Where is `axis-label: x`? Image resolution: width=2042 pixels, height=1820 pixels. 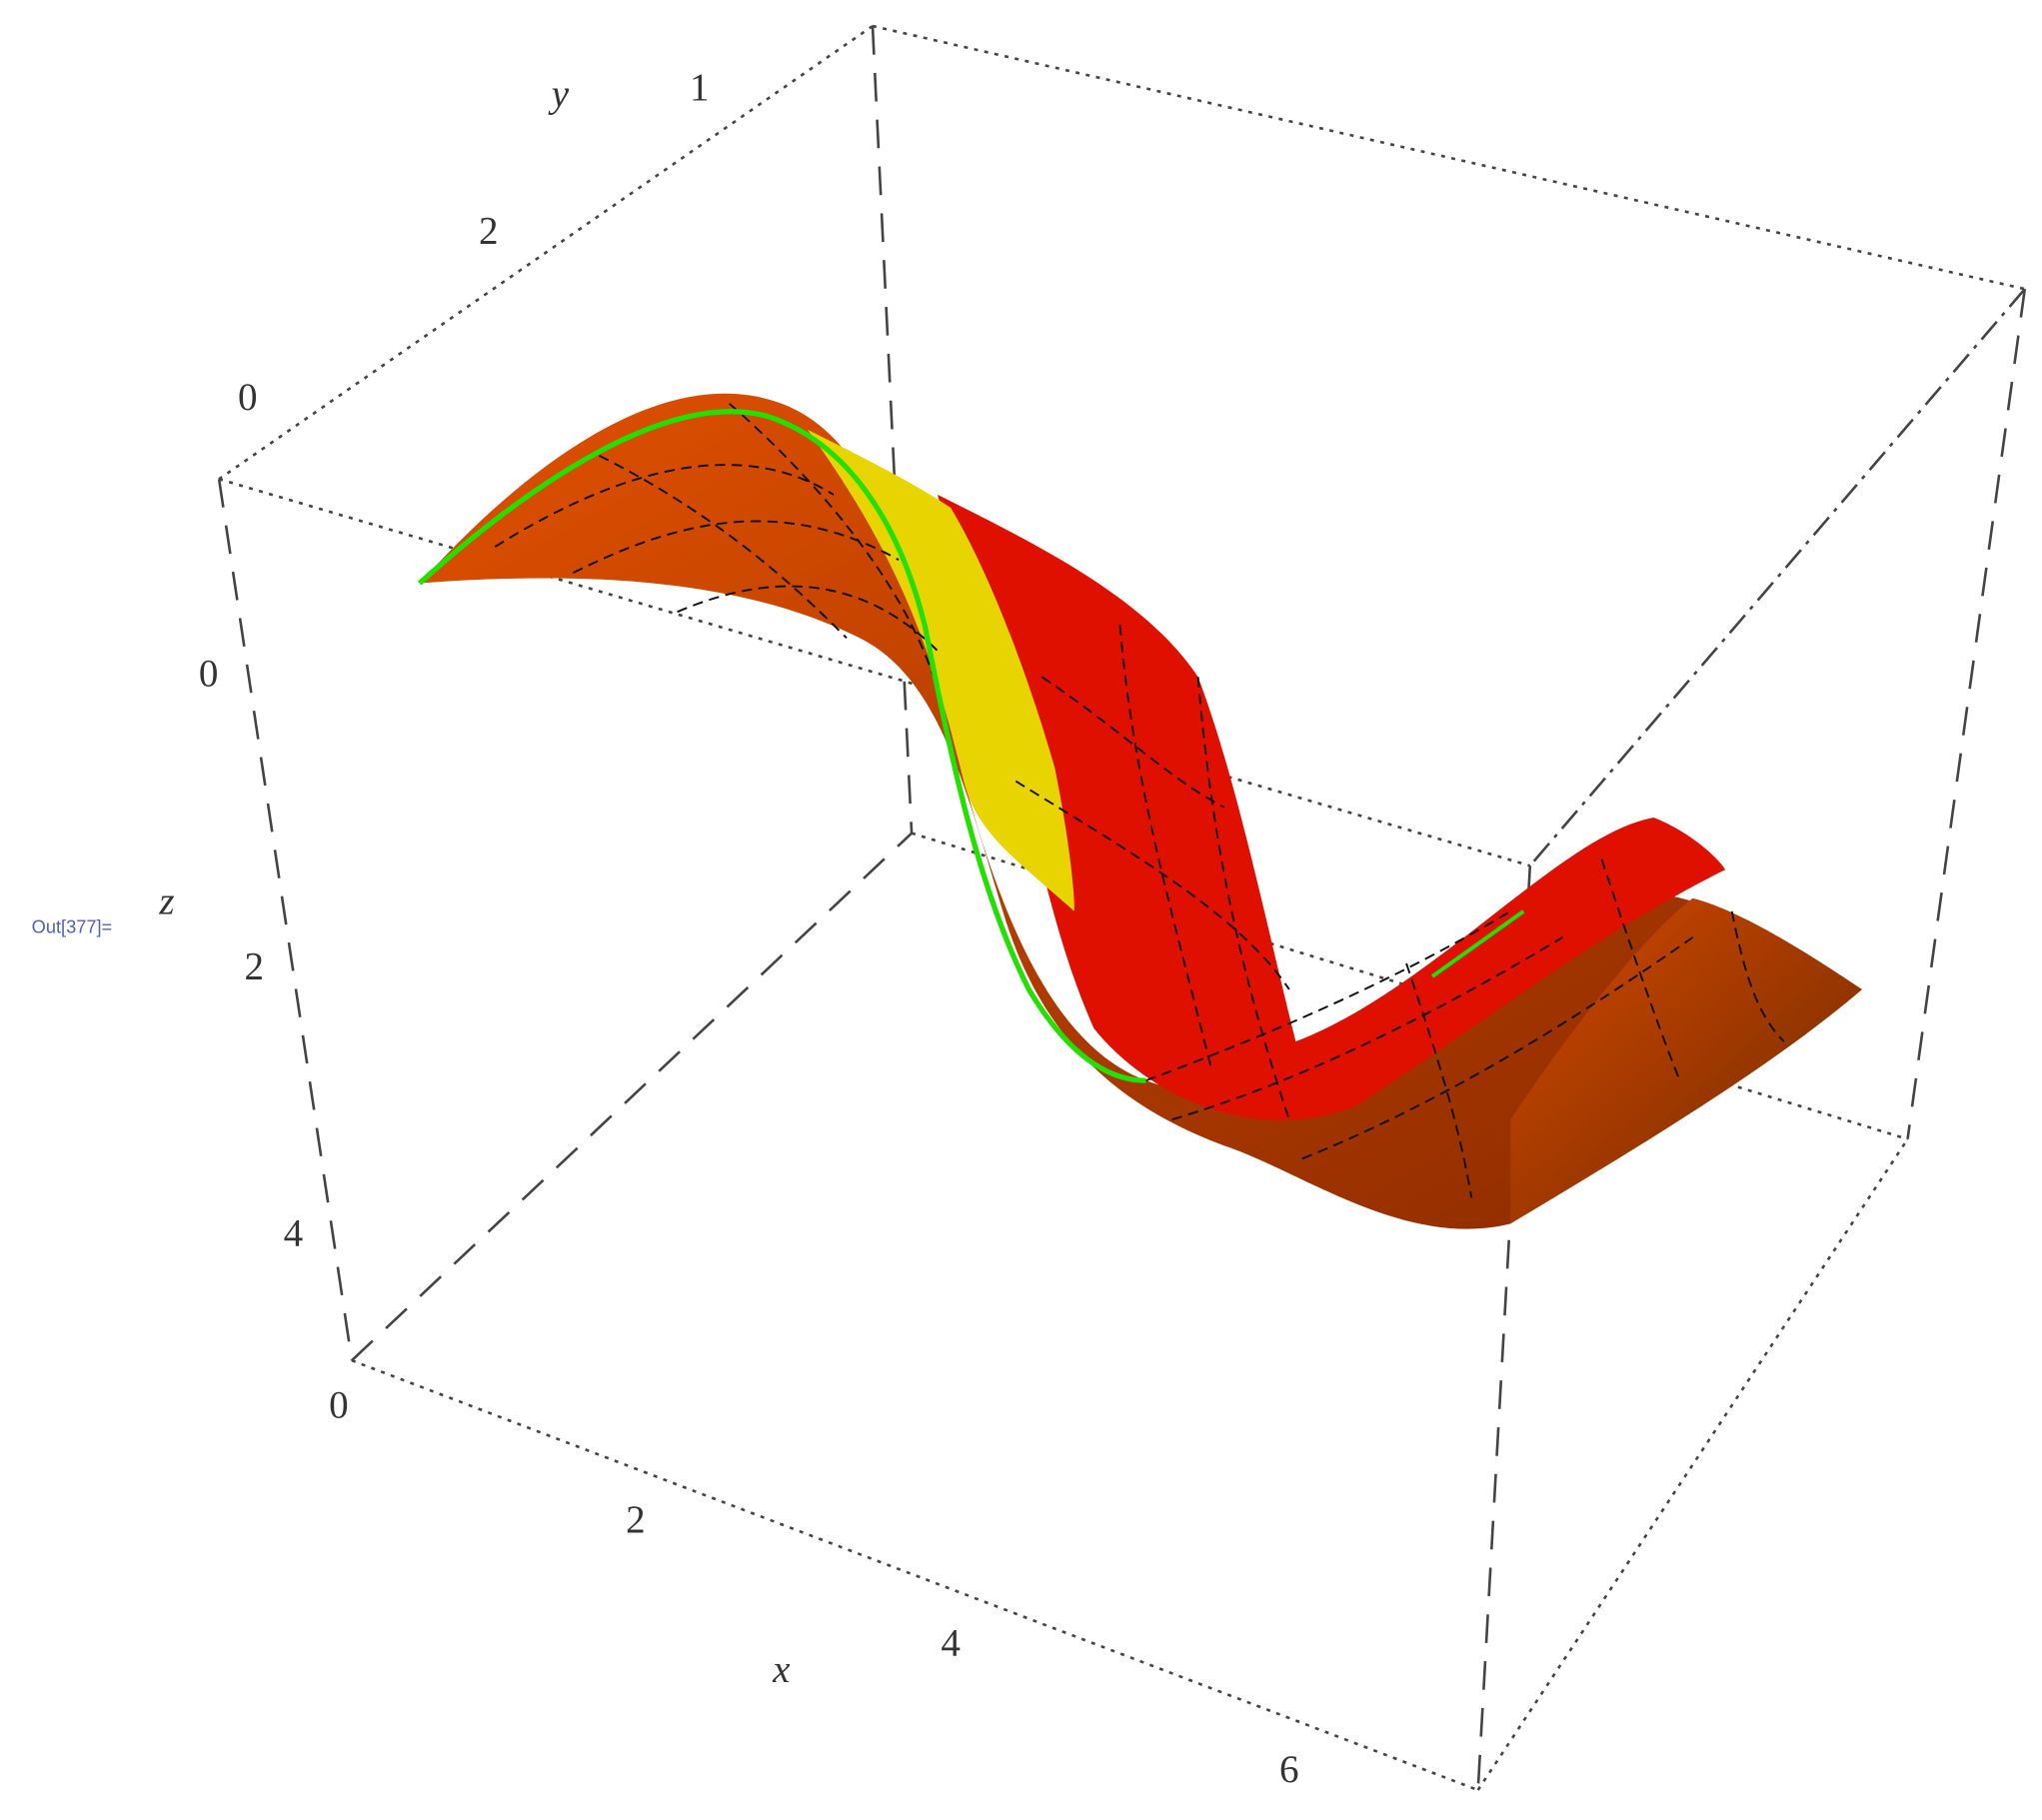
axis-label: x is located at coordinates (781, 1670).